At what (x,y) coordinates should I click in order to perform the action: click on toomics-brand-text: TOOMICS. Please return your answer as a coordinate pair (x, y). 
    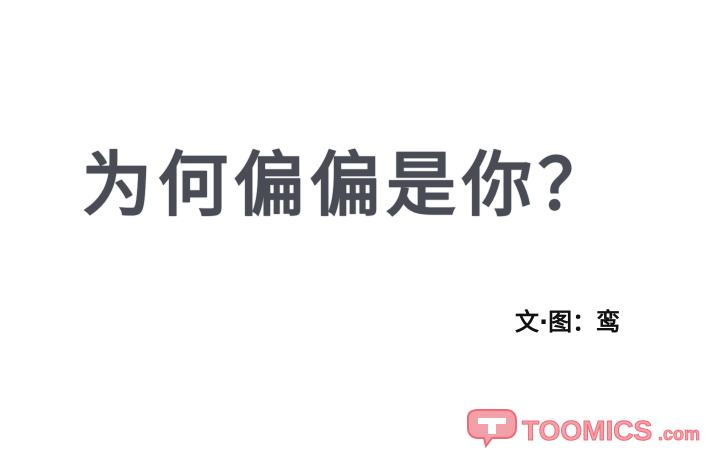
    Looking at the image, I should click on (587, 430).